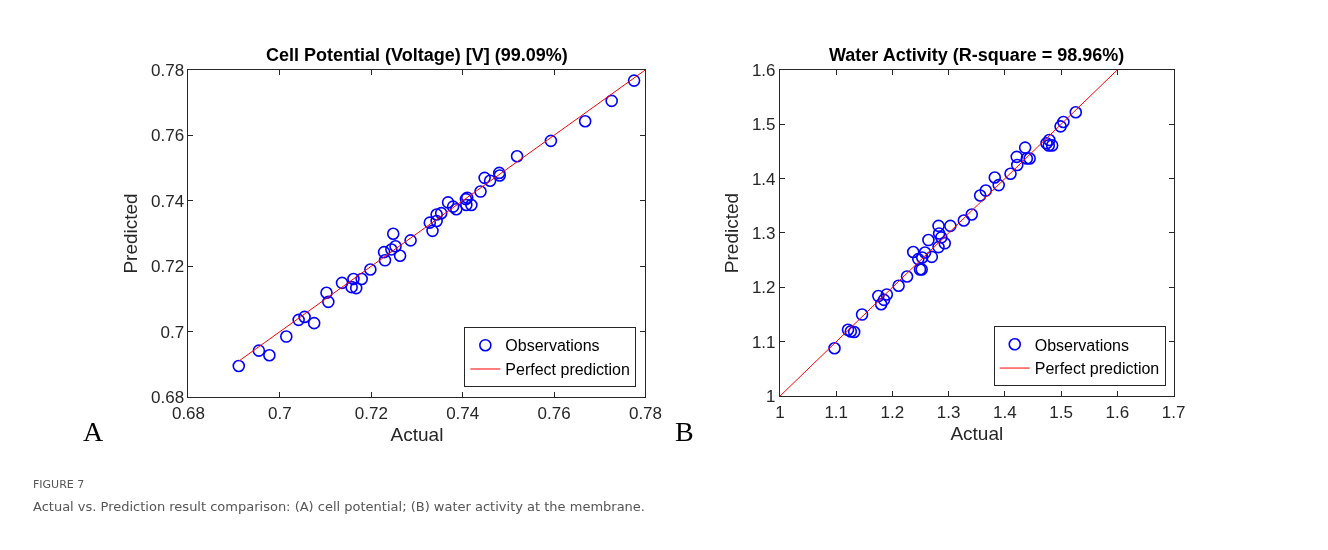  I want to click on y-tick-label: 0.72, so click(168, 267).